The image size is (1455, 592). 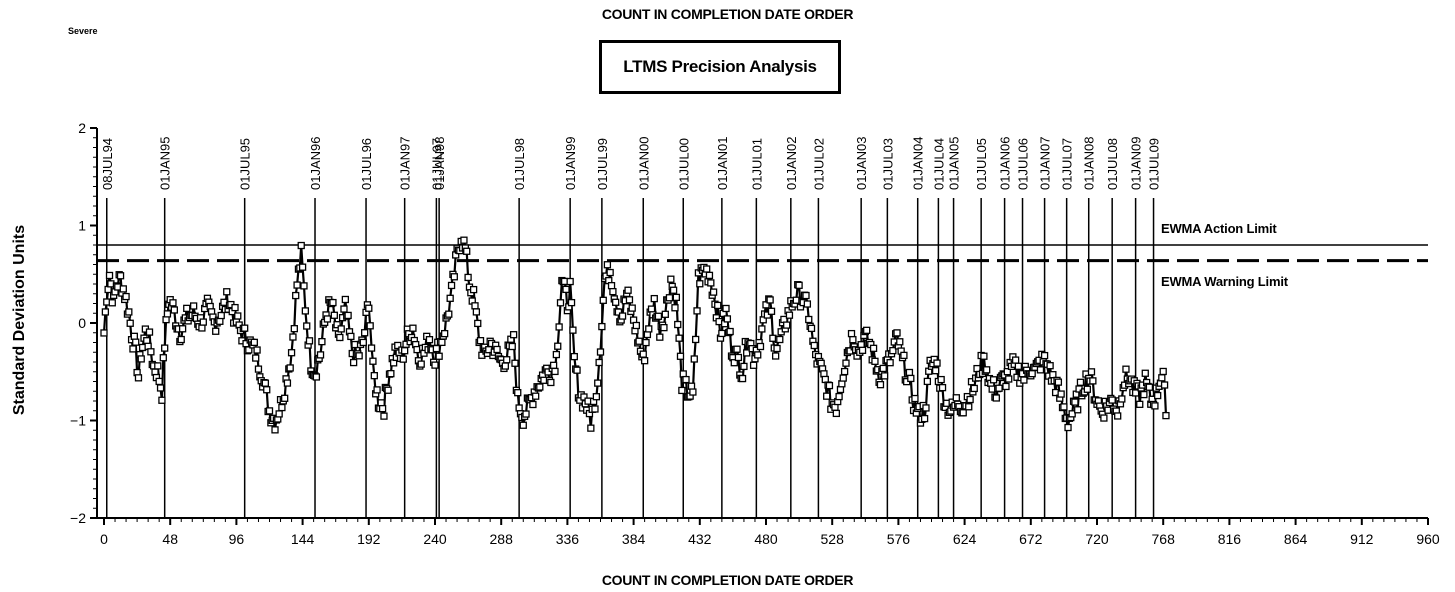 What do you see at coordinates (568, 539) in the screenshot?
I see `x-tick-label: 336` at bounding box center [568, 539].